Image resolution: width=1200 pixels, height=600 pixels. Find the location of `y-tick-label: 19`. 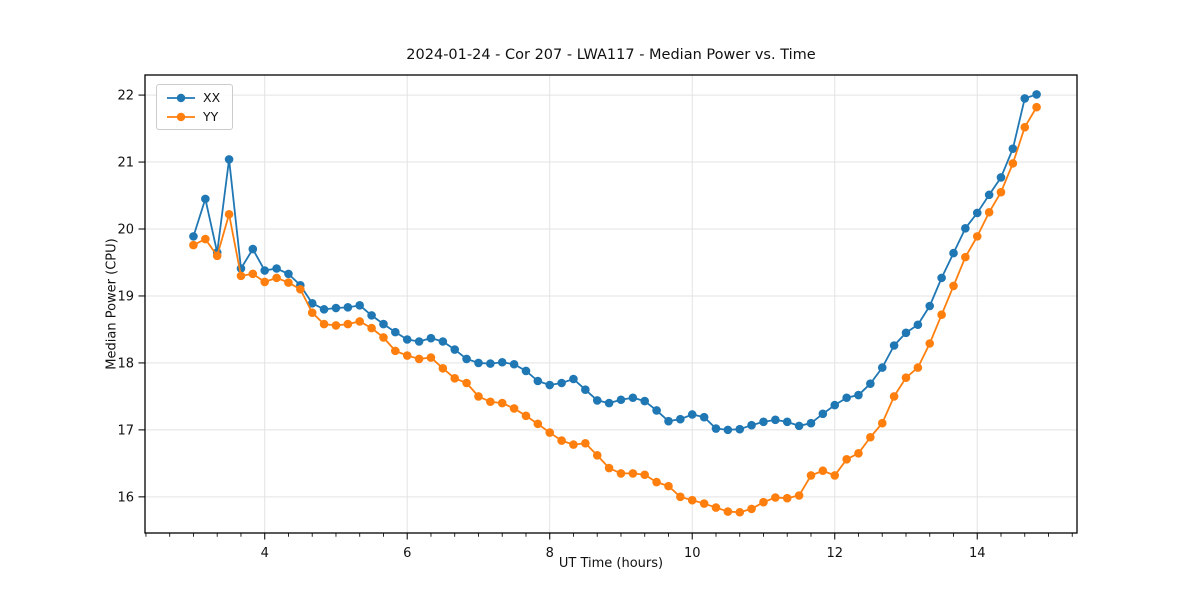

y-tick-label: 19 is located at coordinates (125, 296).